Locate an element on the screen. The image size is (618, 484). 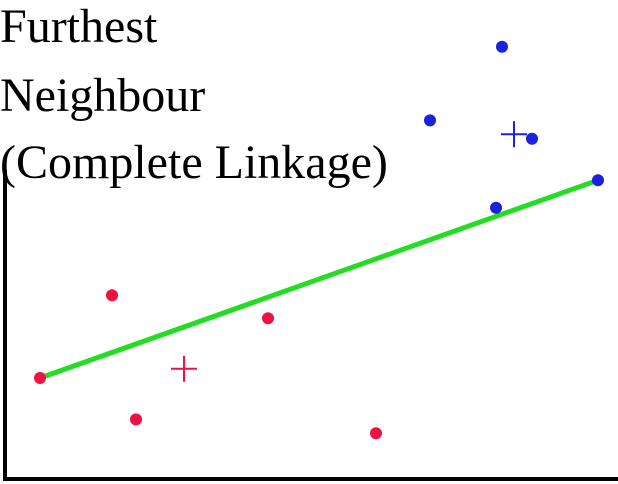
title-line-1: Furthest is located at coordinates (79, 26).